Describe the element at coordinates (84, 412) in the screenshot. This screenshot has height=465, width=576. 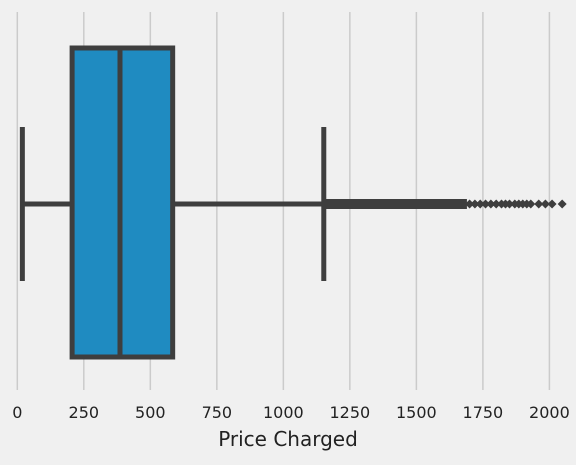
I see `x-tick-label: 250` at that location.